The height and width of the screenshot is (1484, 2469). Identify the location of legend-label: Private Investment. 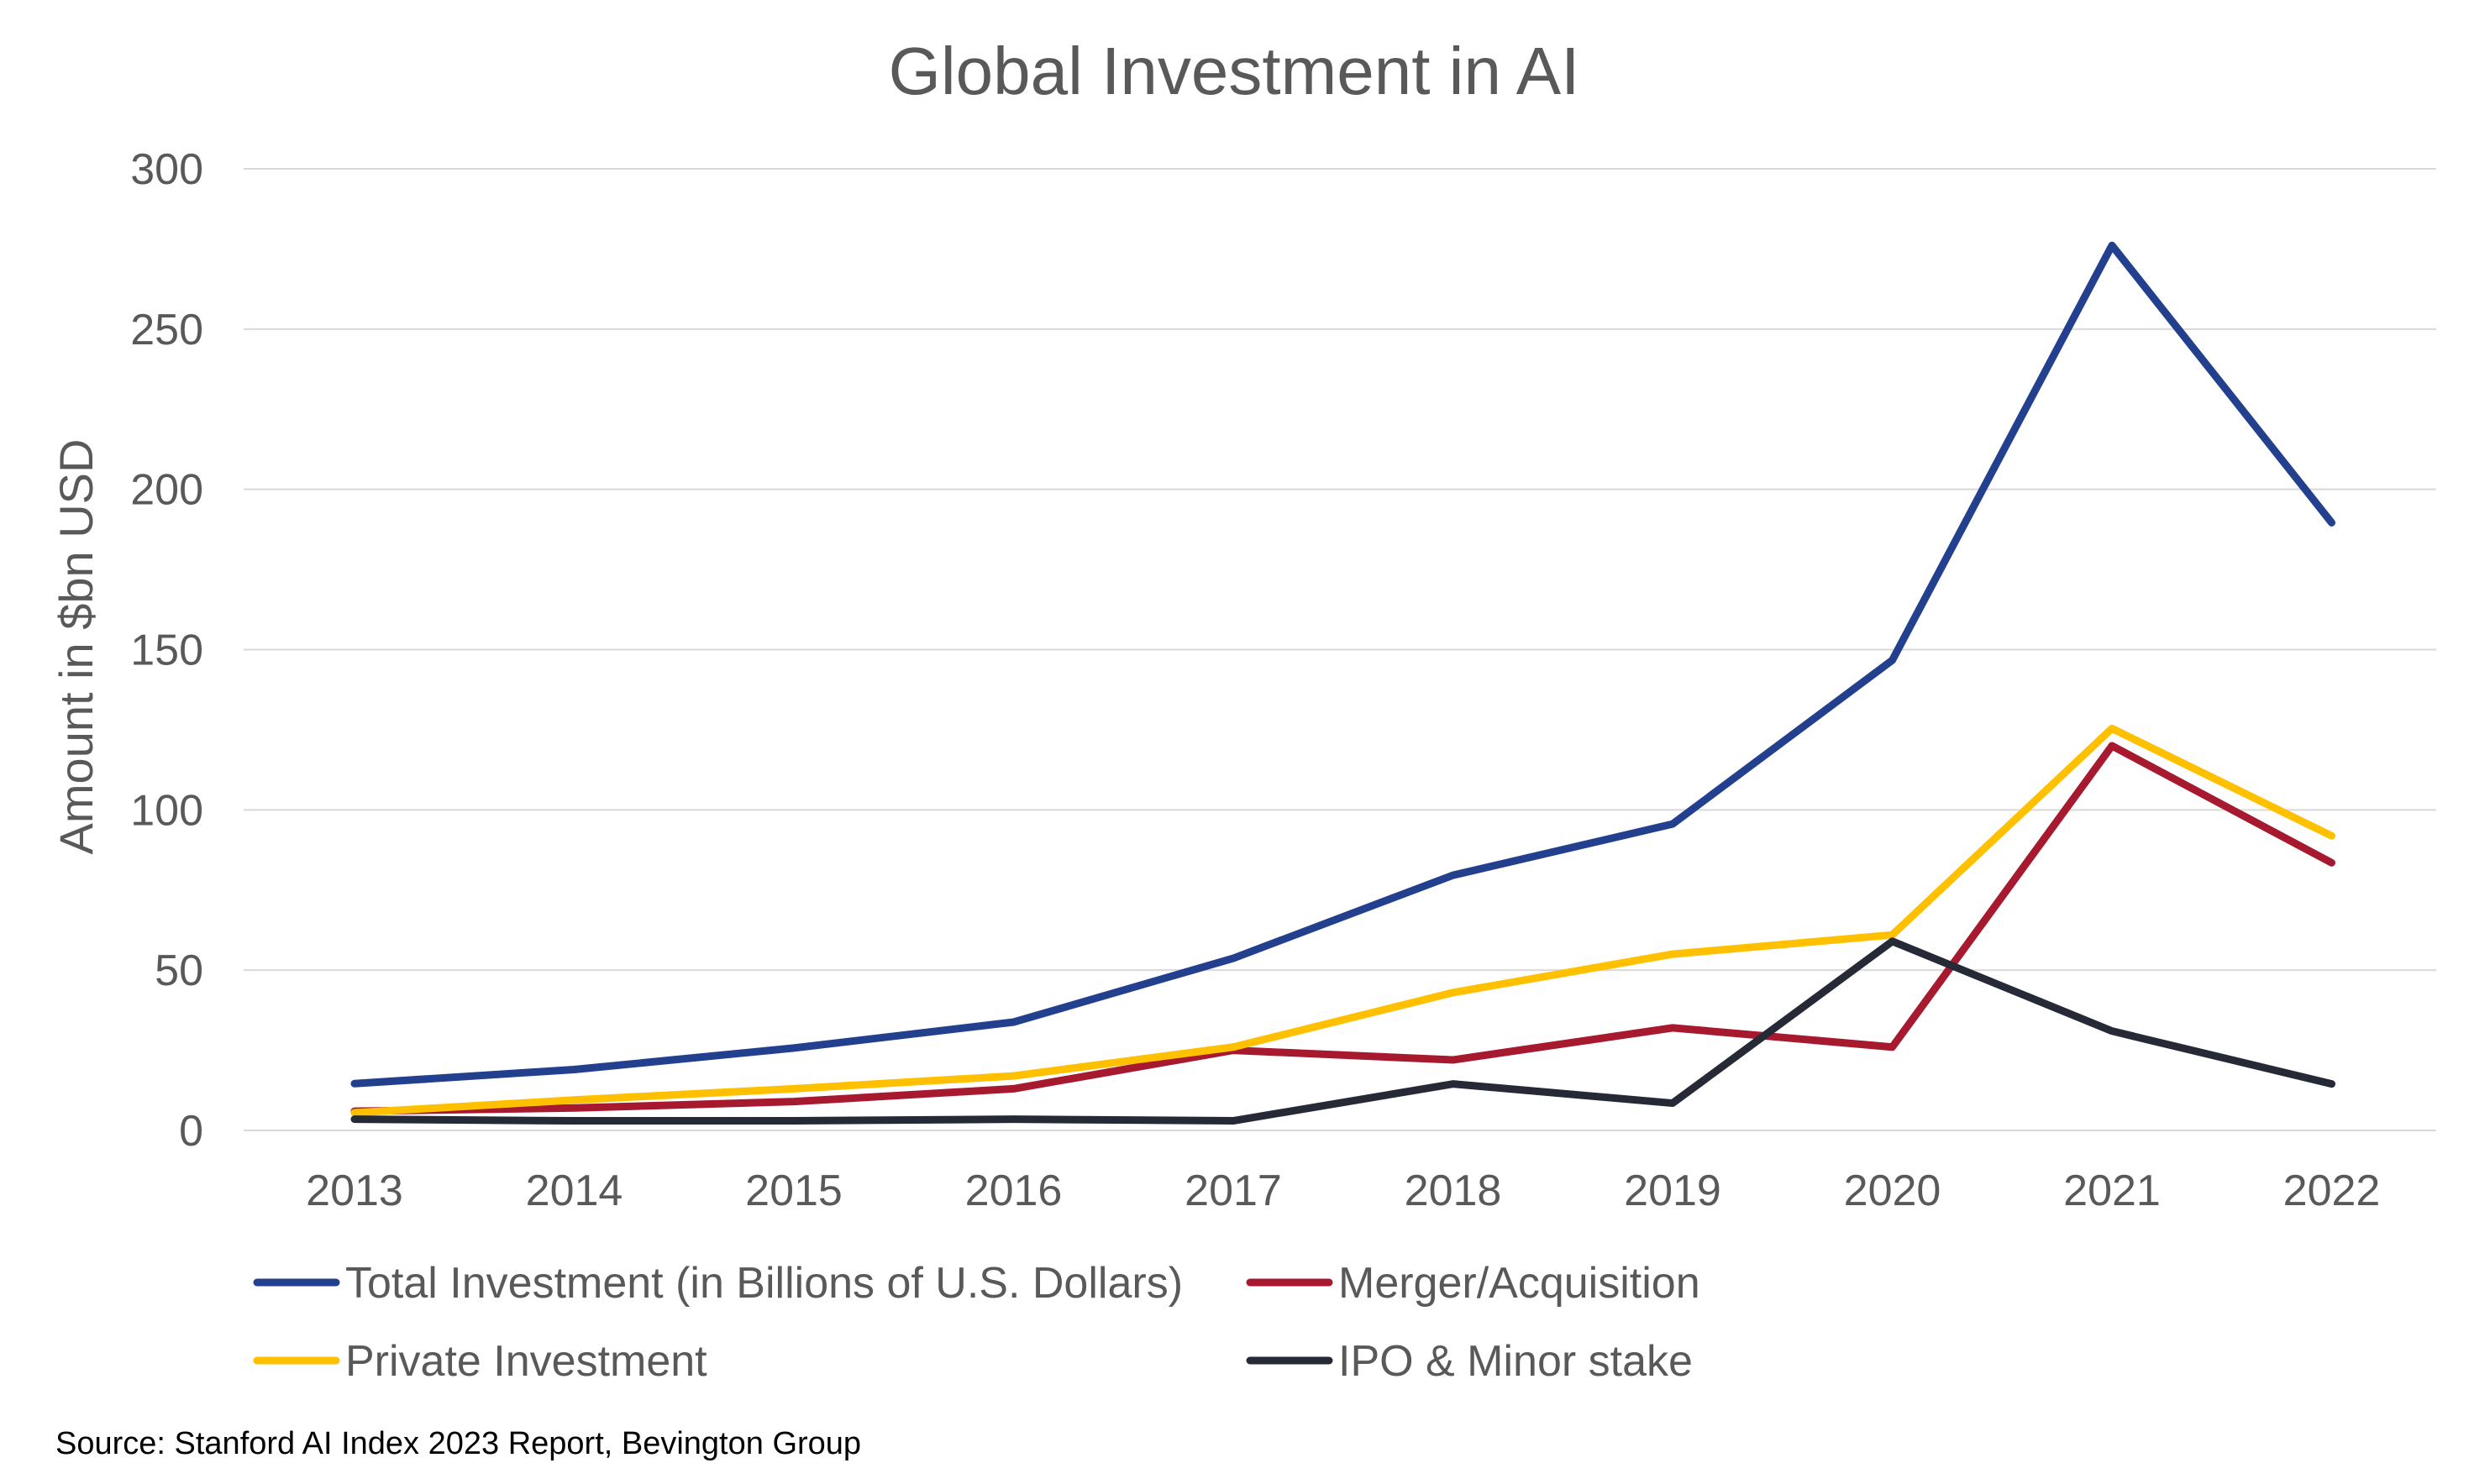
(526, 1362).